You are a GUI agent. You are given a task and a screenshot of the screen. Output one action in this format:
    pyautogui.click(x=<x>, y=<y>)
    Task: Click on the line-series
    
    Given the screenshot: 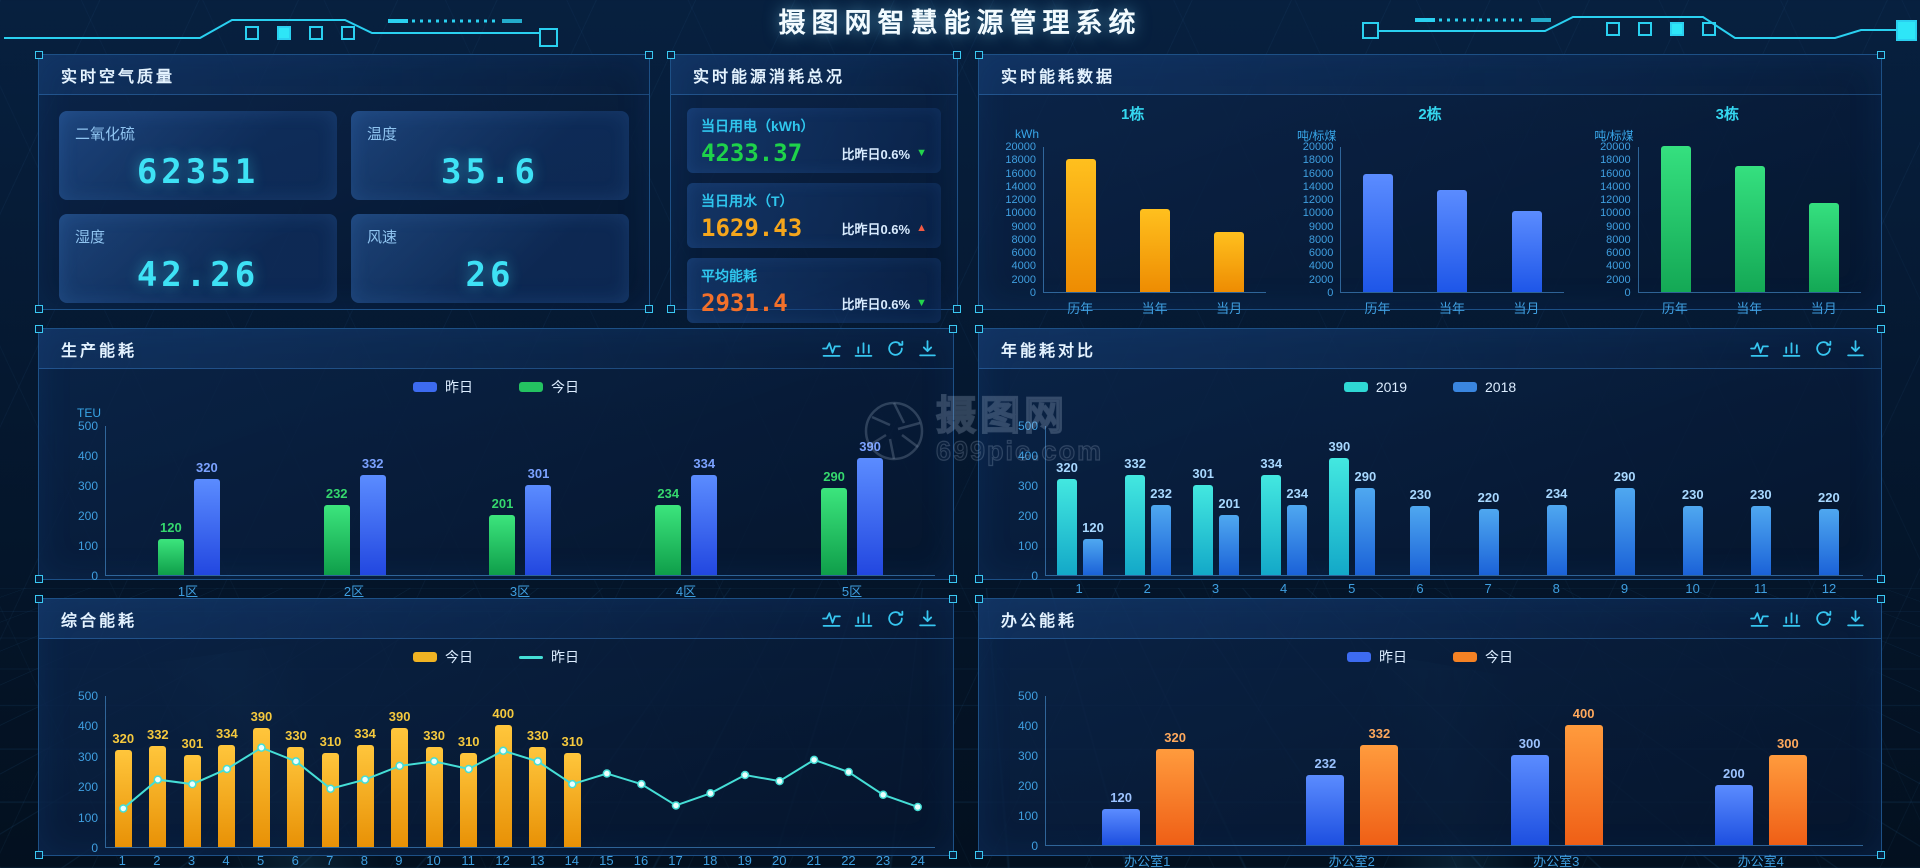 What is the action you would take?
    pyautogui.click(x=520, y=772)
    